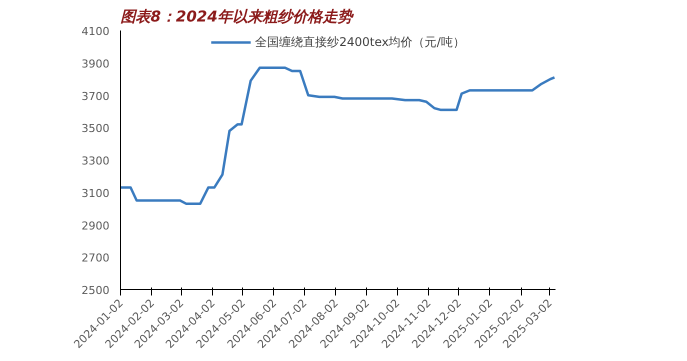 This screenshot has width=687, height=361. What do you see at coordinates (96, 31) in the screenshot?
I see `y-tick-label: 4100` at bounding box center [96, 31].